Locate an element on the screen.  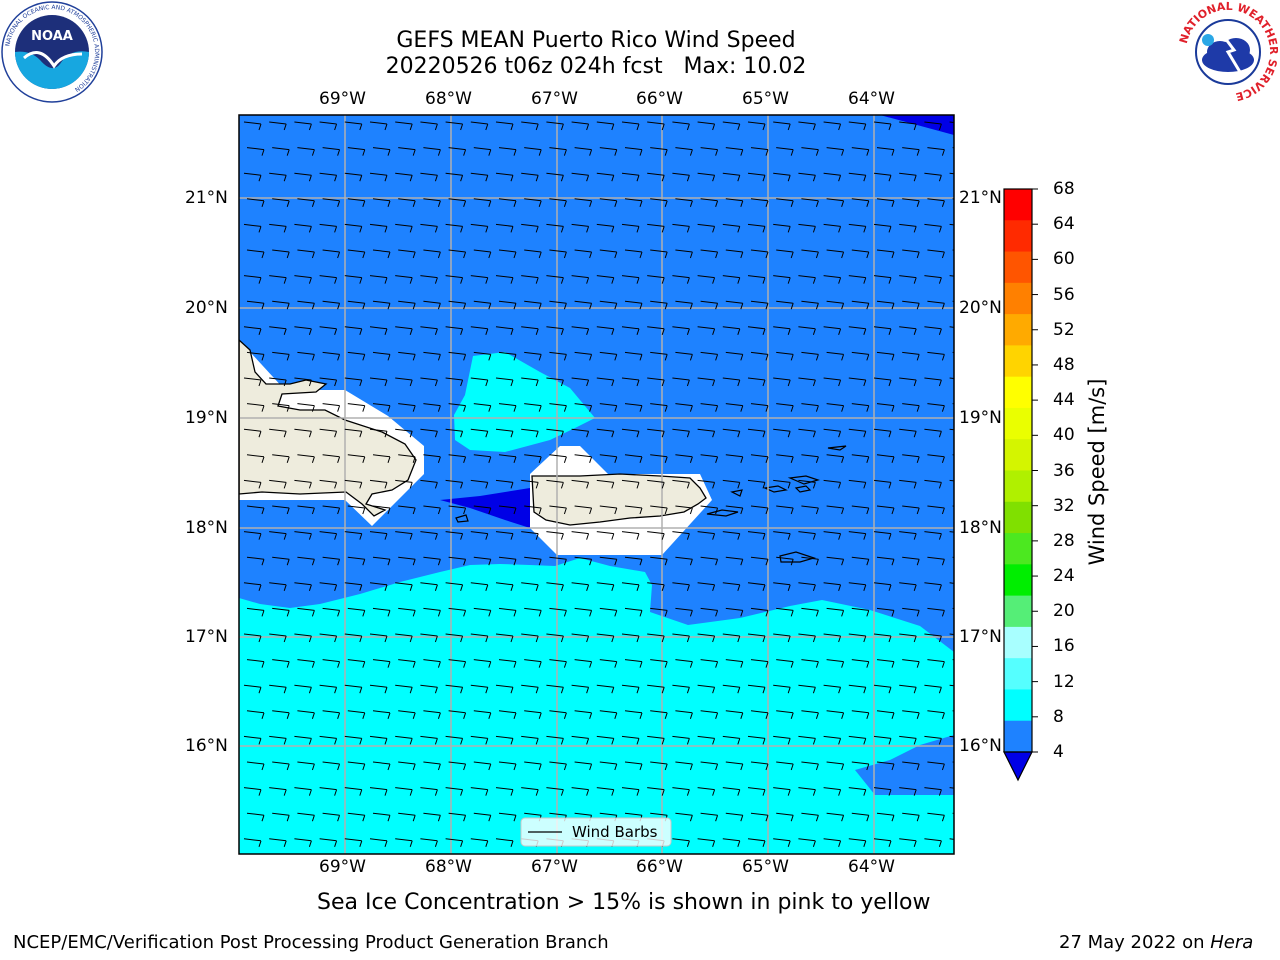
lon-label-top: 67°W is located at coordinates (554, 99).